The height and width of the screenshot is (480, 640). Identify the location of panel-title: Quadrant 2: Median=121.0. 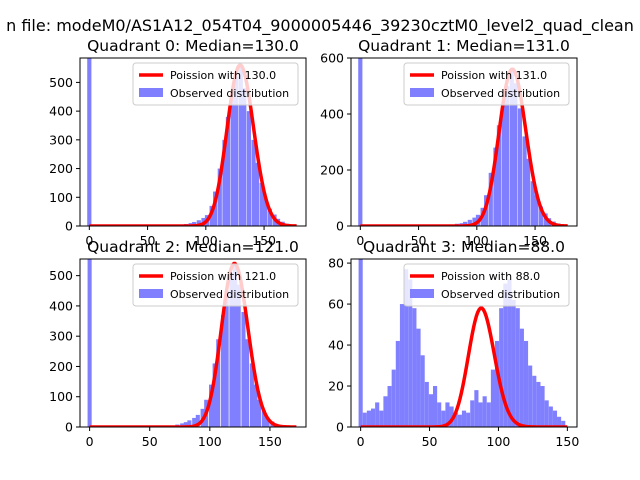
(193, 247).